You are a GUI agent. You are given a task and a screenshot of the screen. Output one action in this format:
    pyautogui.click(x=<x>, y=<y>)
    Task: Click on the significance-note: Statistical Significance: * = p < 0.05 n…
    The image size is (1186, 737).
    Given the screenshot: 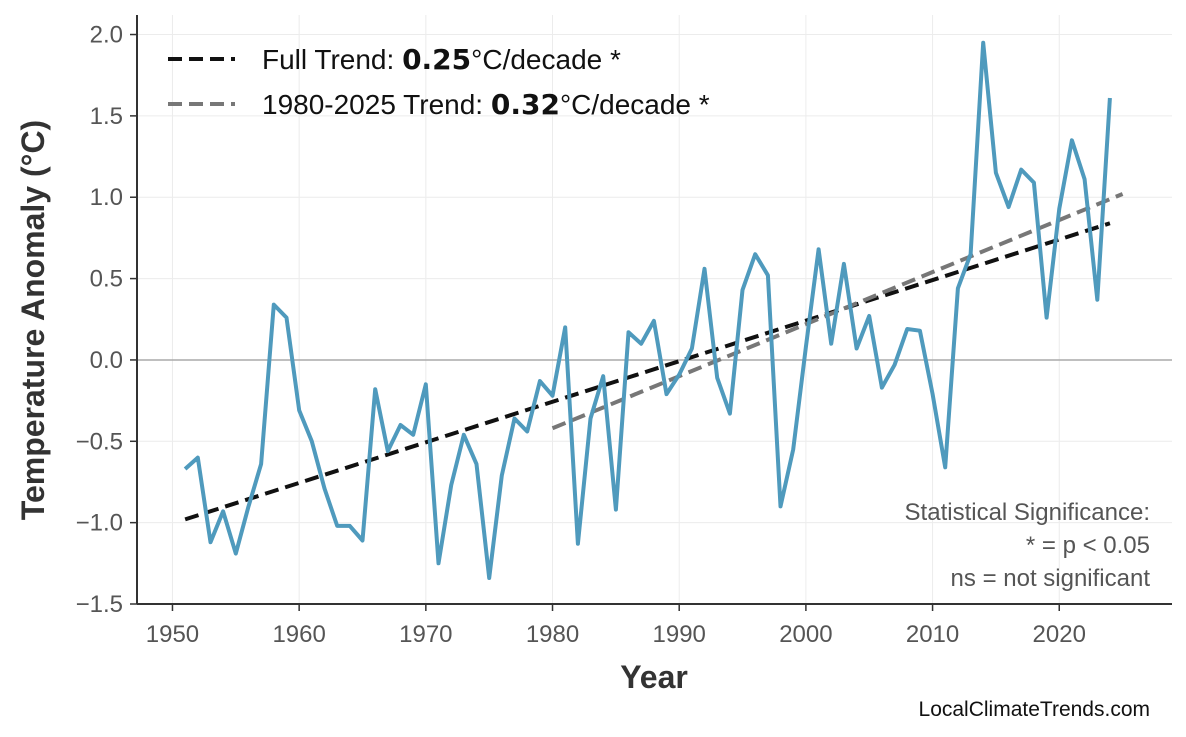 What is the action you would take?
    pyautogui.click(x=1028, y=545)
    